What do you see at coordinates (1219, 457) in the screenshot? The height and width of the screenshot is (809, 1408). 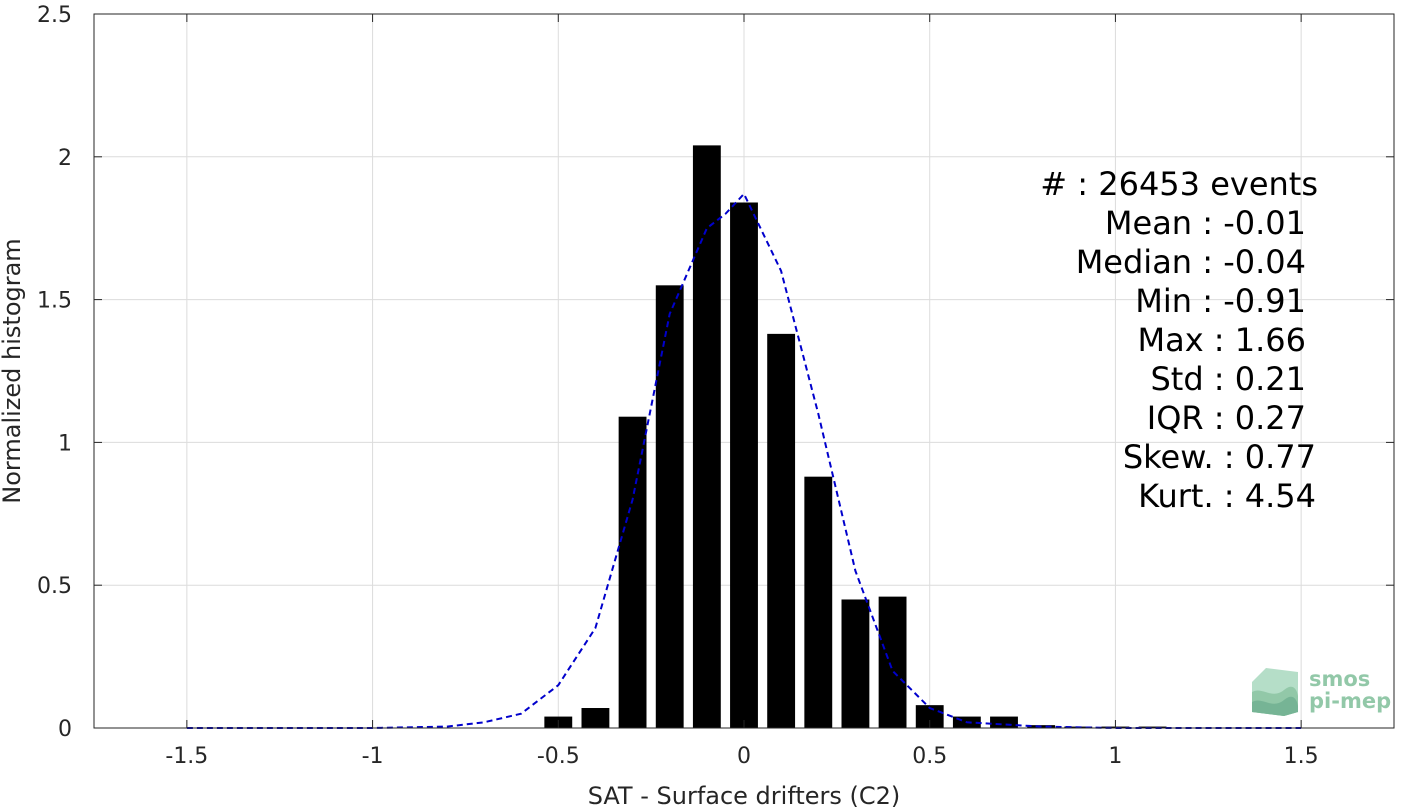 I see `stat-skew: Skew. : 0.77` at bounding box center [1219, 457].